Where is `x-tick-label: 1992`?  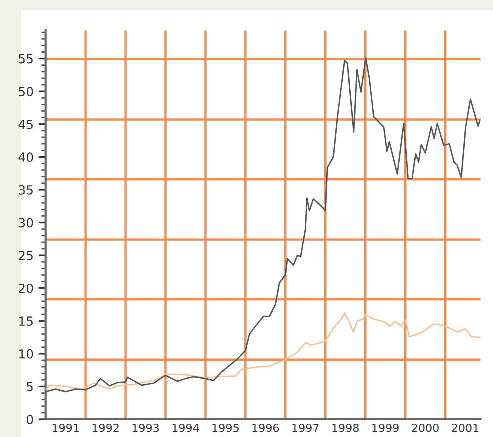 x-tick-label: 1992 is located at coordinates (105, 428).